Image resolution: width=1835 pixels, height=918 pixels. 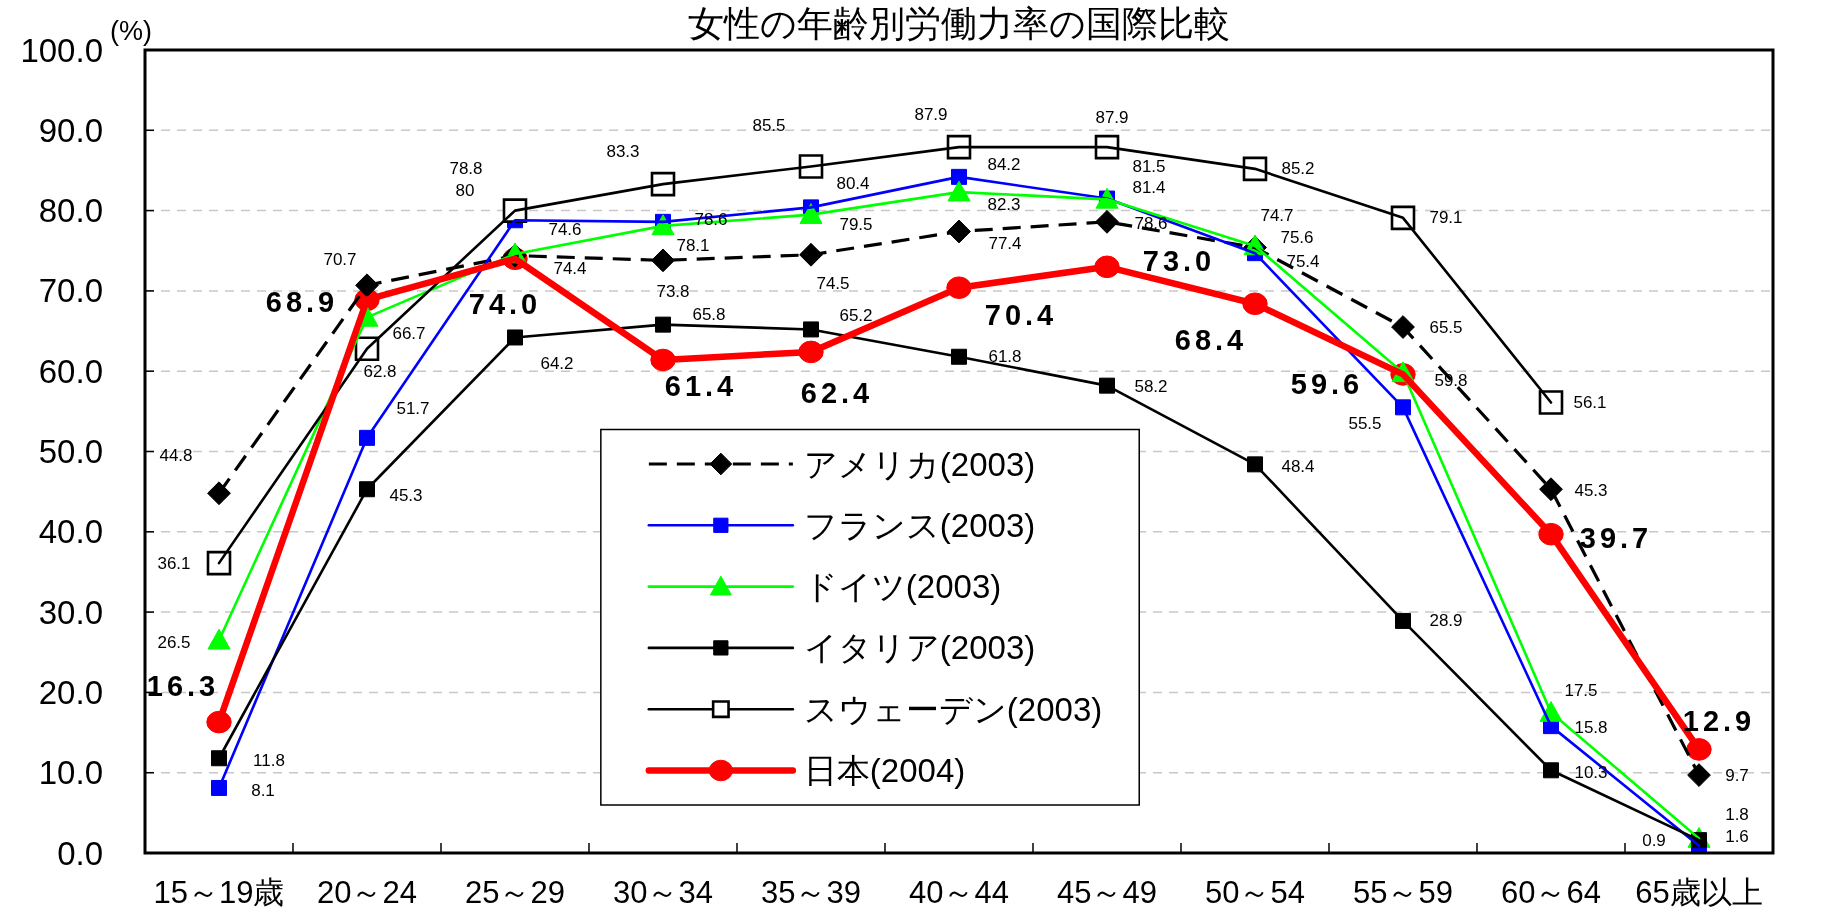 I want to click on y-tick-label: 0.0, so click(x=80, y=853).